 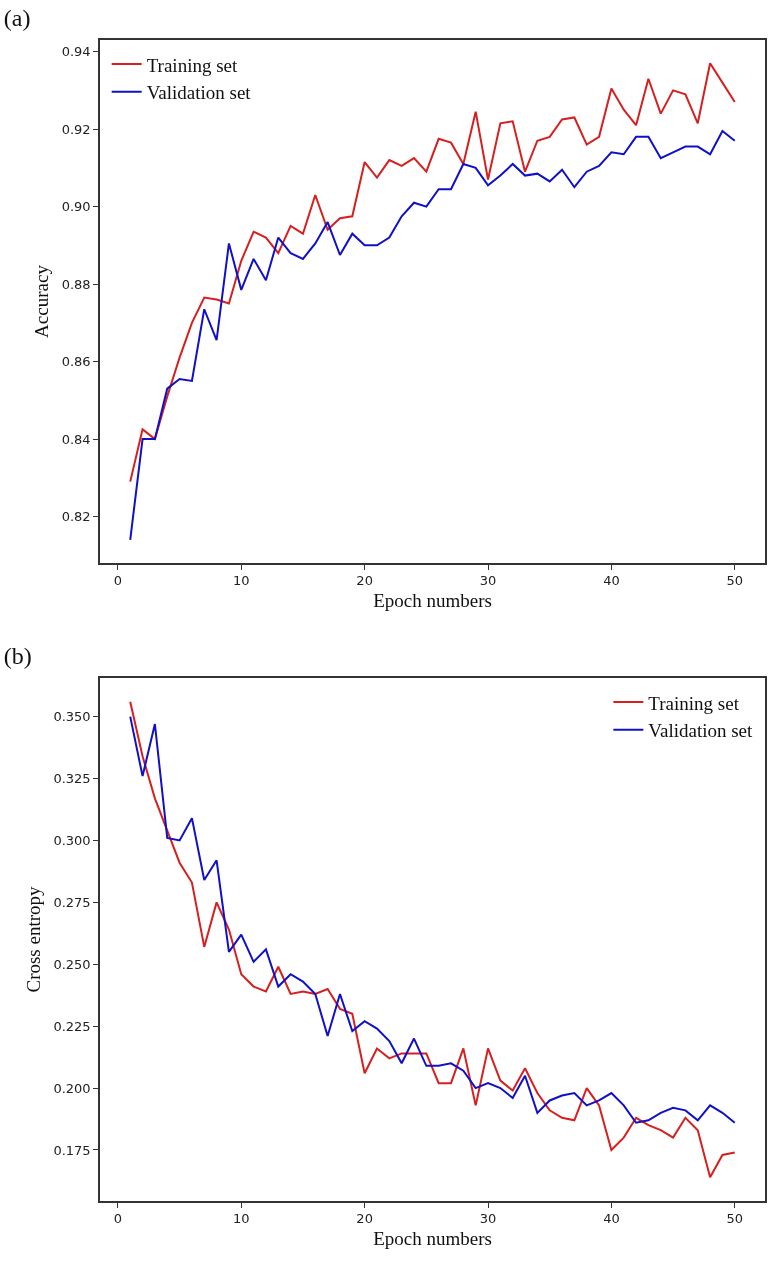 What do you see at coordinates (76, 439) in the screenshot?
I see `y-tick-label: 0.84` at bounding box center [76, 439].